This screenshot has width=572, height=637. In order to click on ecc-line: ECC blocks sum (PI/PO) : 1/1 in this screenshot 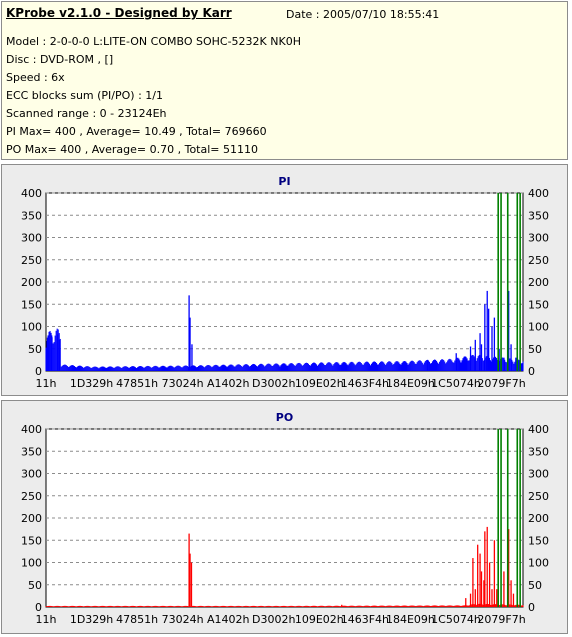, I will do `click(84, 95)`.